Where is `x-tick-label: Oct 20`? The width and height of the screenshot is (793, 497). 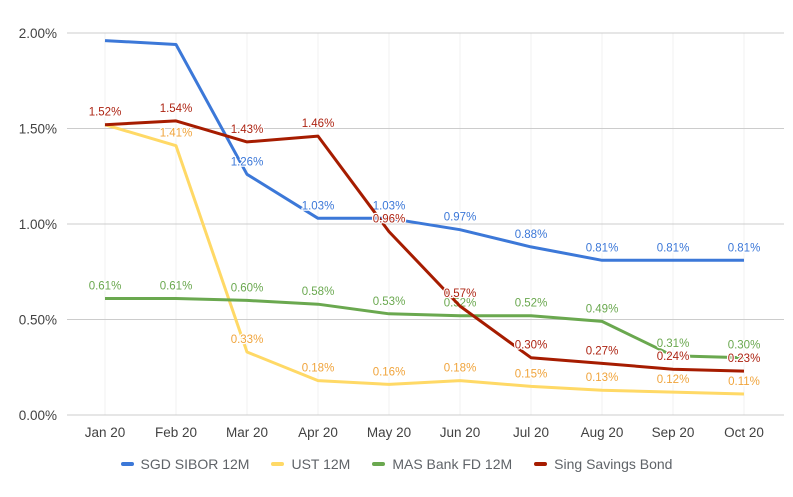 x-tick-label: Oct 20 is located at coordinates (744, 432).